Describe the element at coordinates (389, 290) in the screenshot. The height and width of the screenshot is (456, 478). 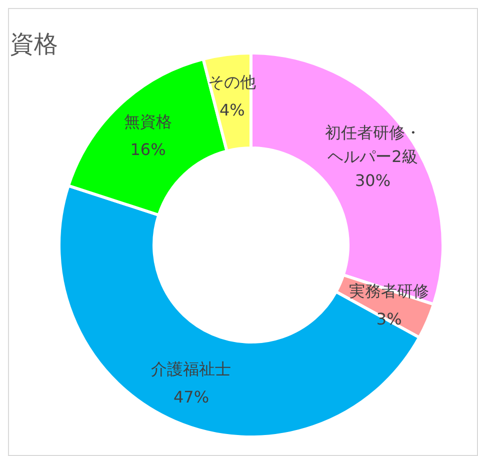
I see `slice-label: 実務者研修` at that location.